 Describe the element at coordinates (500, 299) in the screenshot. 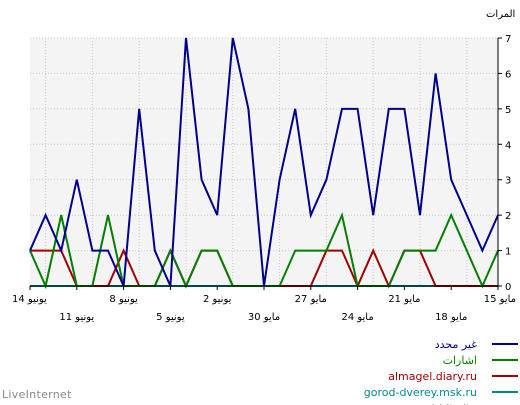

I see `x-tick-label: 15 مايو` at that location.